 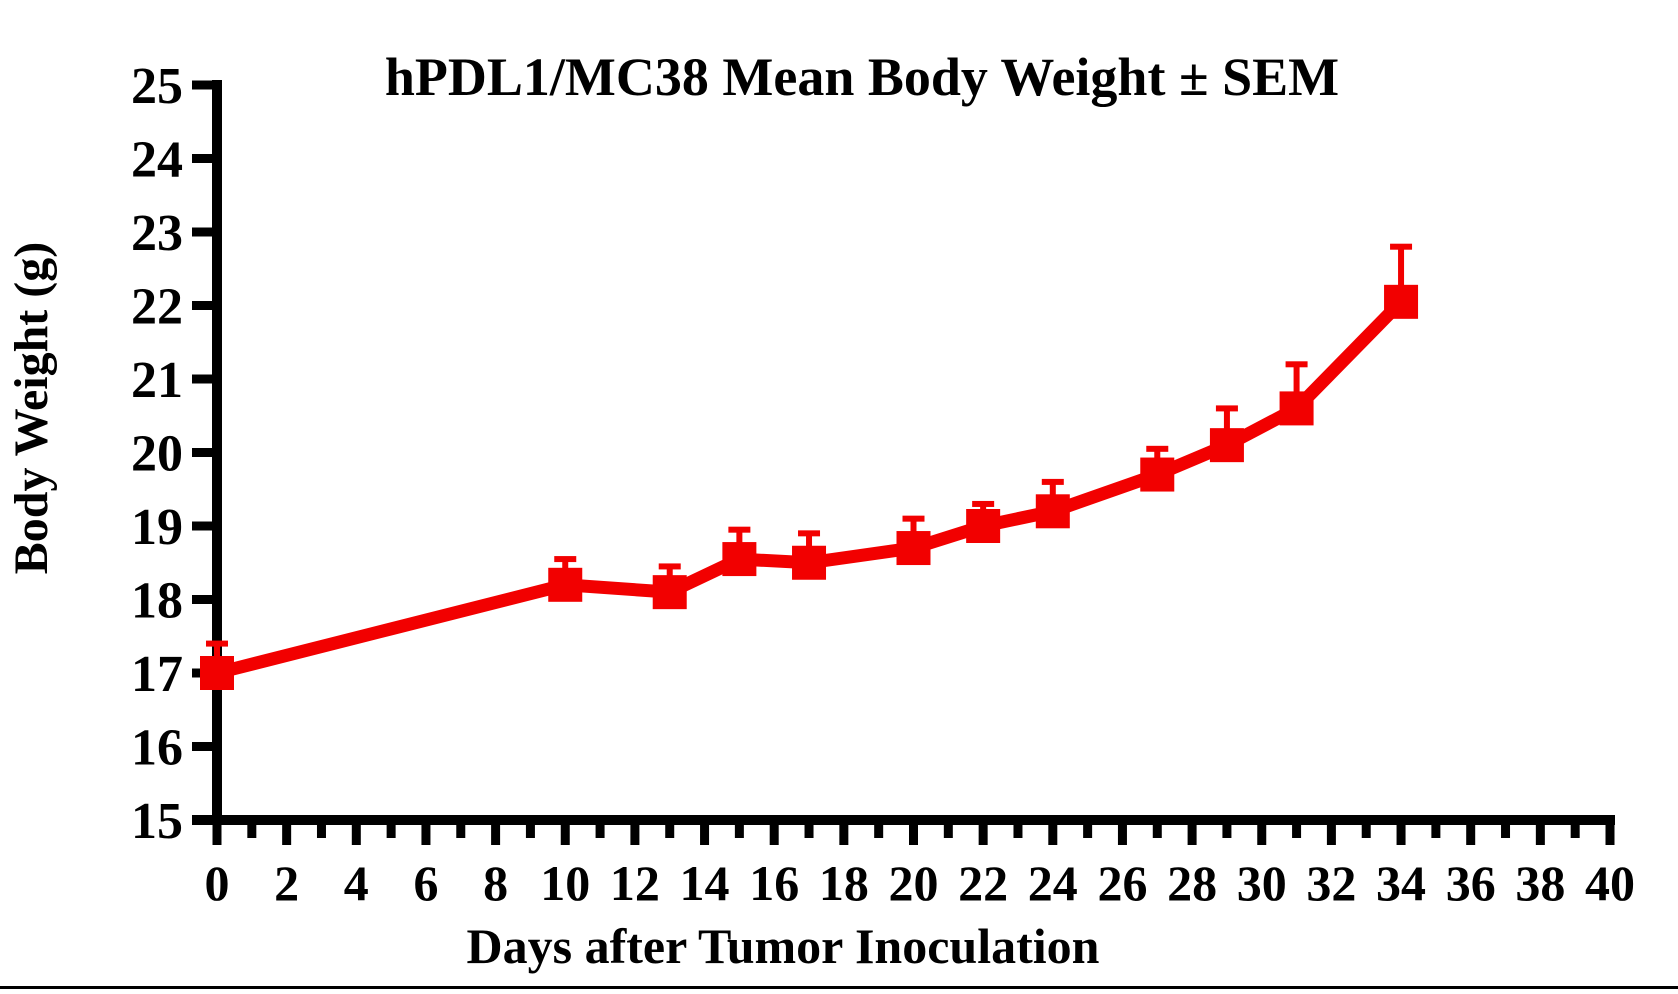 I want to click on x-tick-label: 0, so click(x=217, y=883).